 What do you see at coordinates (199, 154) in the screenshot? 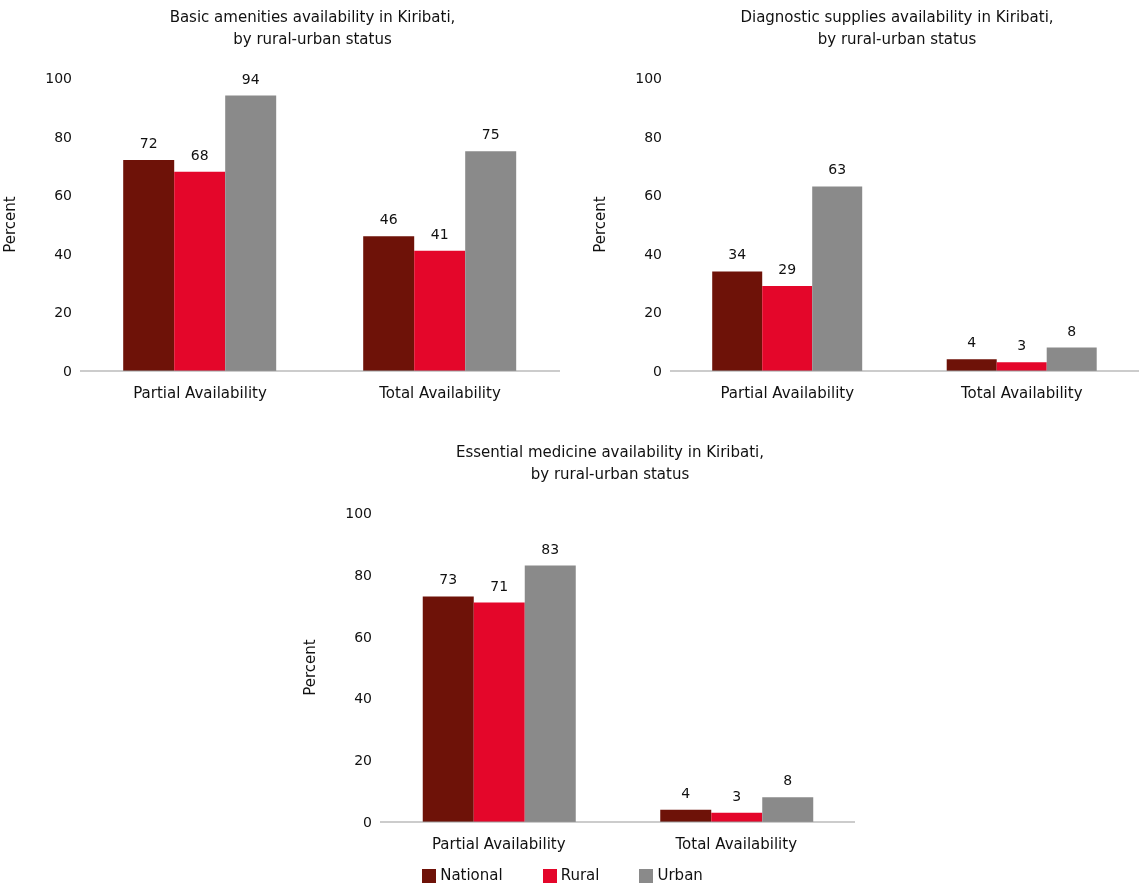
I see `data-label: 68` at bounding box center [199, 154].